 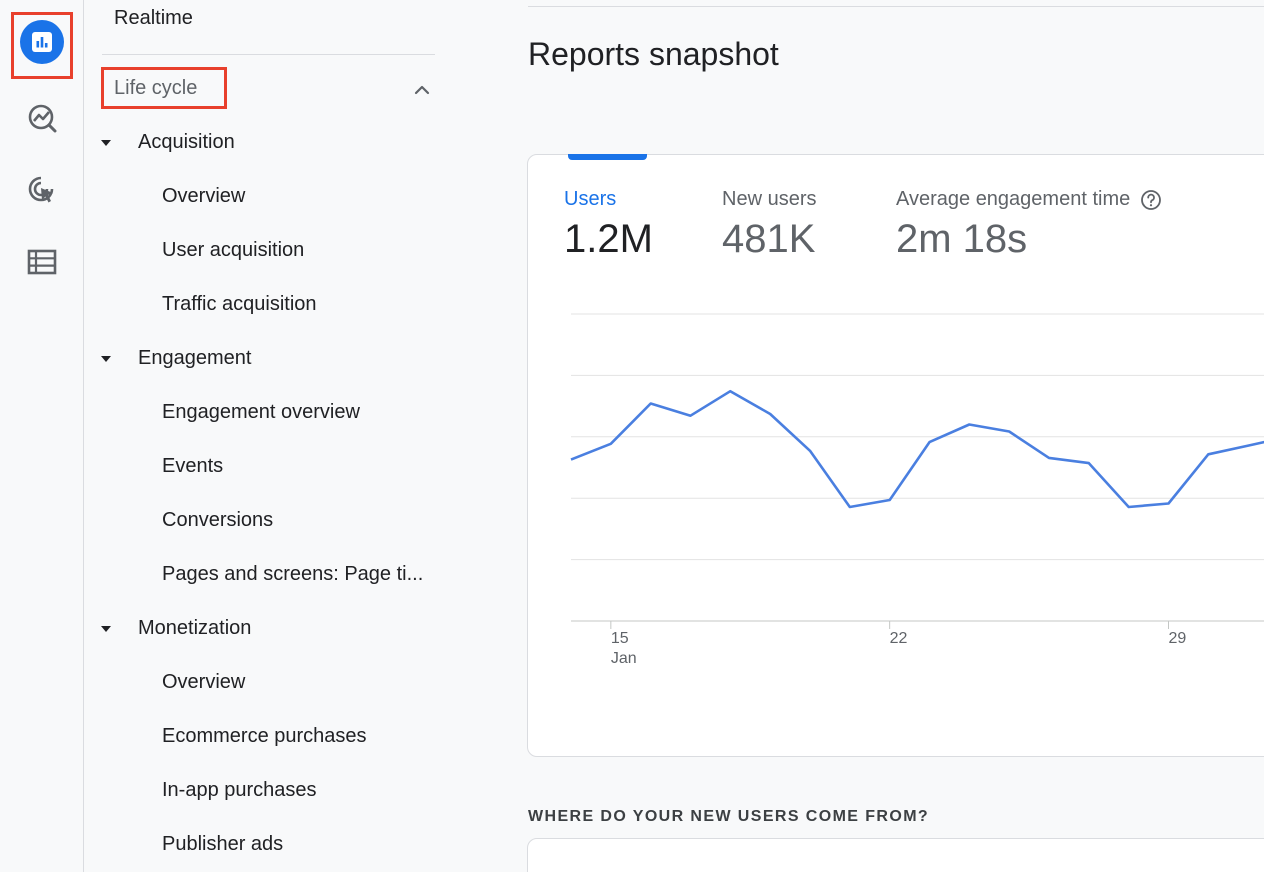 I want to click on nav-item-acquisition-overview: Overview, so click(x=204, y=196).